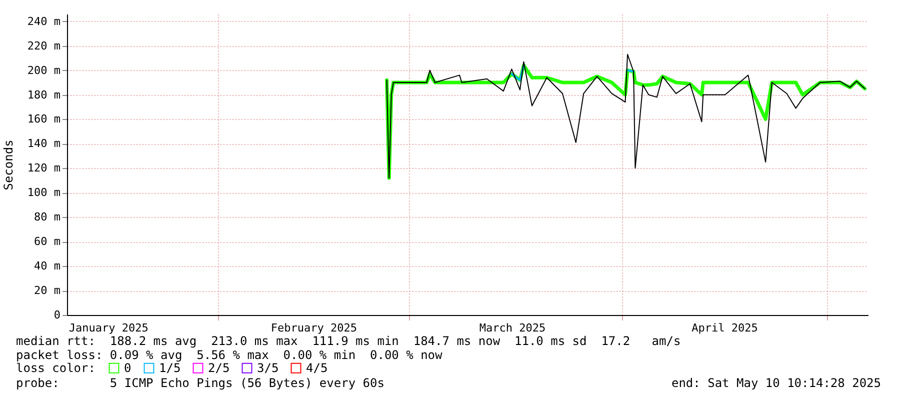 This screenshot has width=897, height=397. Describe the element at coordinates (44, 45) in the screenshot. I see `y-tick-label: 220 m` at that location.